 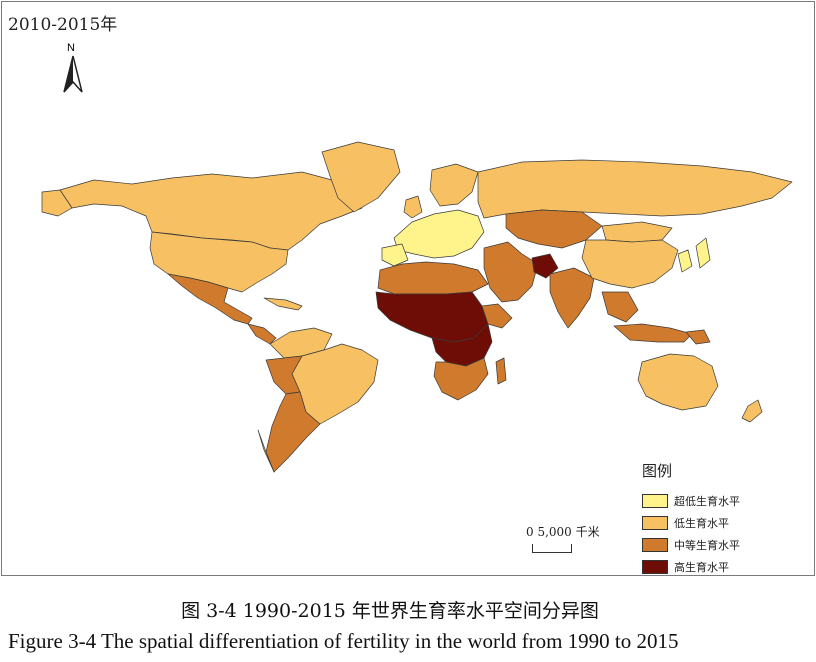 I want to click on region-mongolia, so click(x=637, y=232).